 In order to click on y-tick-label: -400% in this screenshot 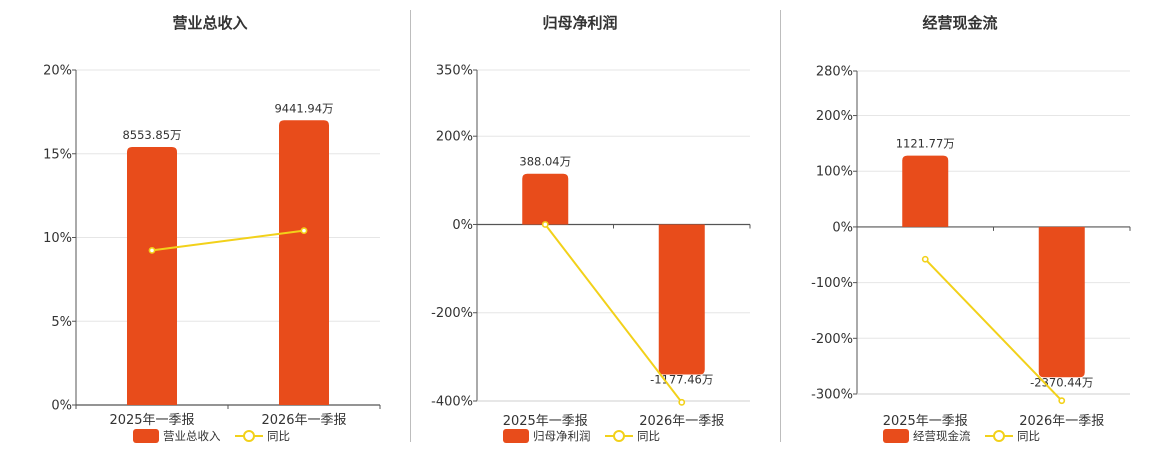, I will do `click(452, 402)`.